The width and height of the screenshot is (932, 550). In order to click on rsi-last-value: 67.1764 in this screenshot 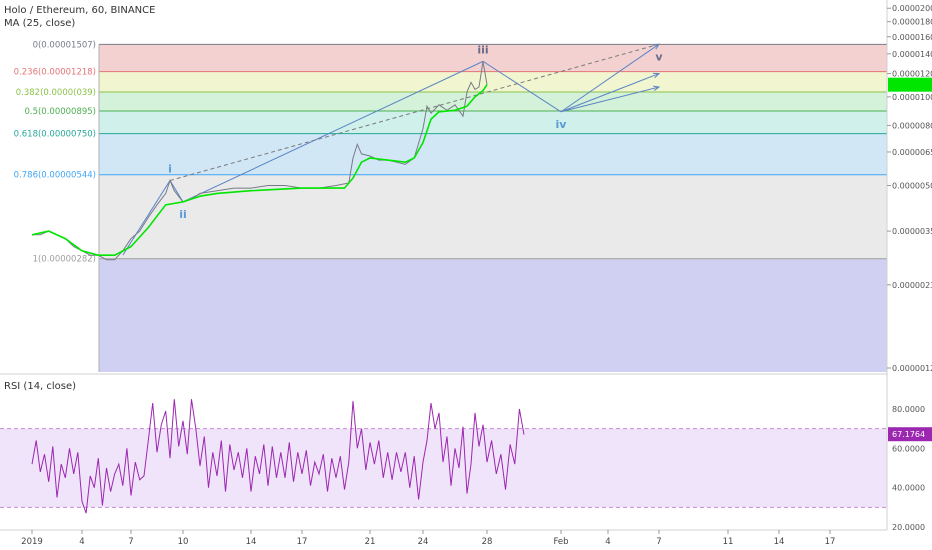, I will do `click(908, 434)`.